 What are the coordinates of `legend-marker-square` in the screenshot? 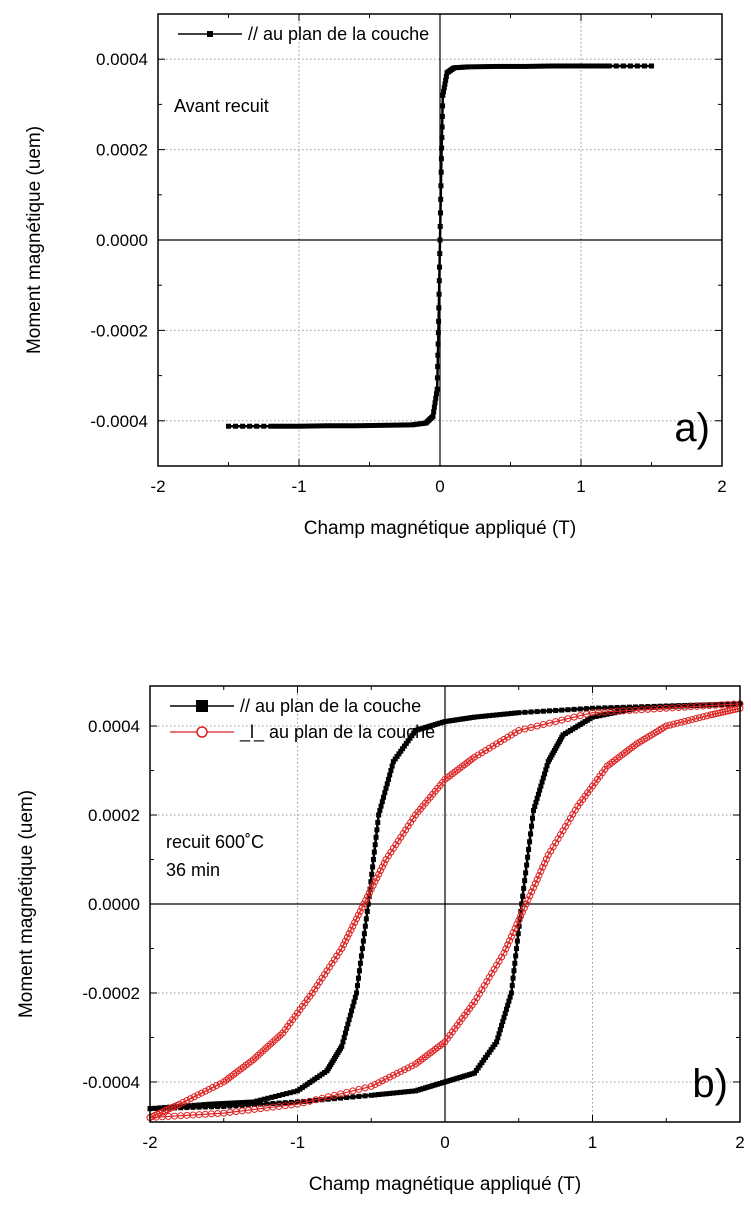 It's located at (202, 706).